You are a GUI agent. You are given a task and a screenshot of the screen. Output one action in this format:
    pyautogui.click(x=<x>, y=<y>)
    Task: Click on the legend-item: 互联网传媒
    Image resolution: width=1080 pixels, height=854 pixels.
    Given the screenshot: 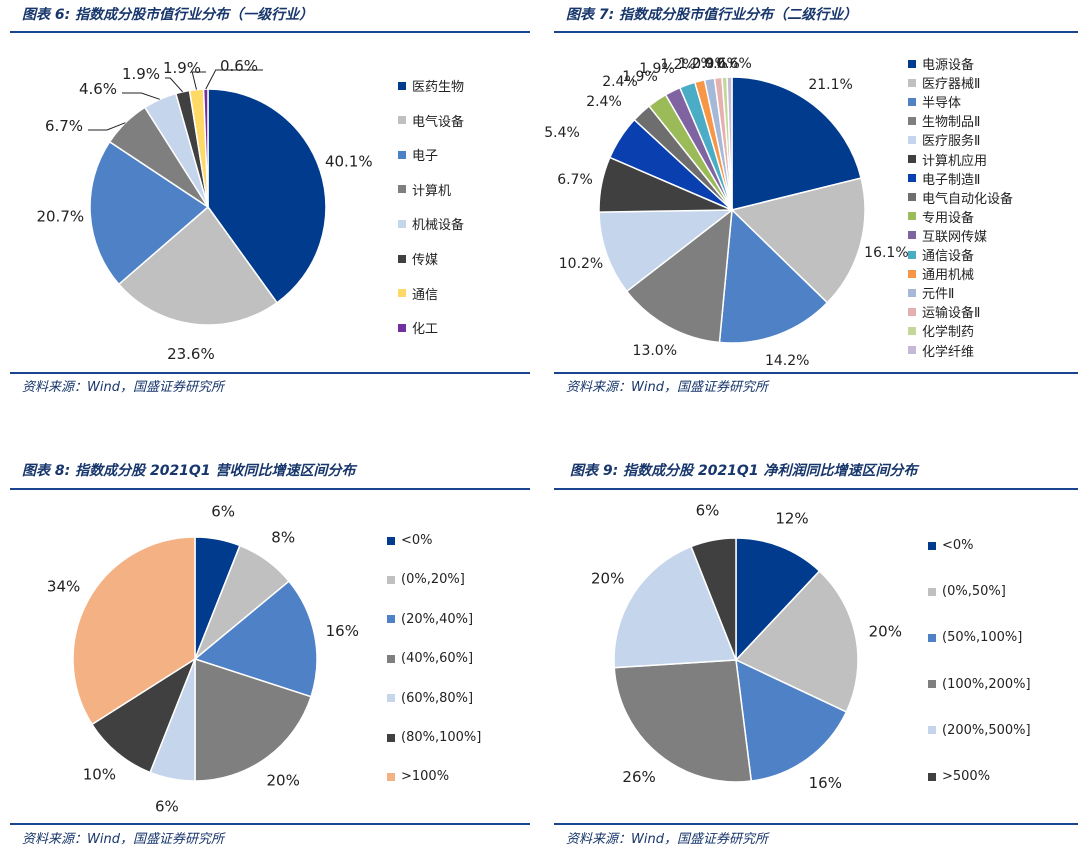 What is the action you would take?
    pyautogui.click(x=947, y=235)
    